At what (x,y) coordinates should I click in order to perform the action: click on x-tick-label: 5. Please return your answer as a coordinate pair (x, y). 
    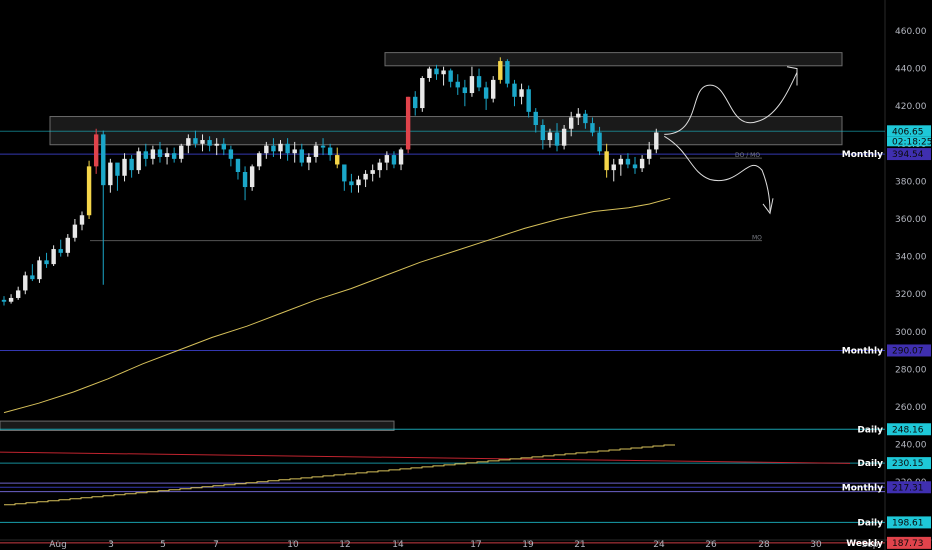
    Looking at the image, I should click on (163, 545).